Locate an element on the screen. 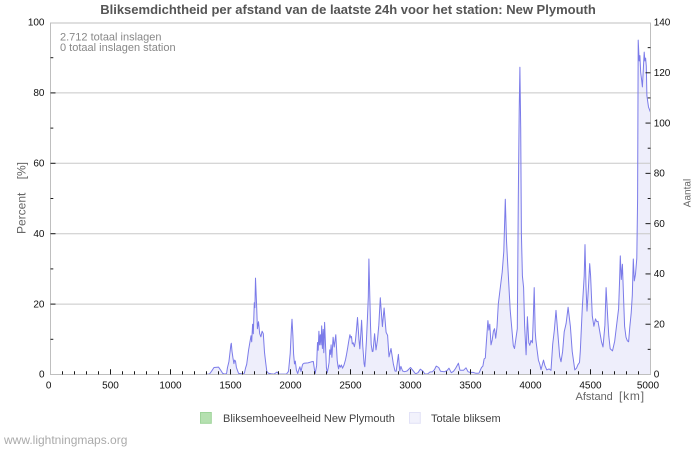 This screenshot has height=455, width=700. svg-text: Afstand is located at coordinates (594, 397).